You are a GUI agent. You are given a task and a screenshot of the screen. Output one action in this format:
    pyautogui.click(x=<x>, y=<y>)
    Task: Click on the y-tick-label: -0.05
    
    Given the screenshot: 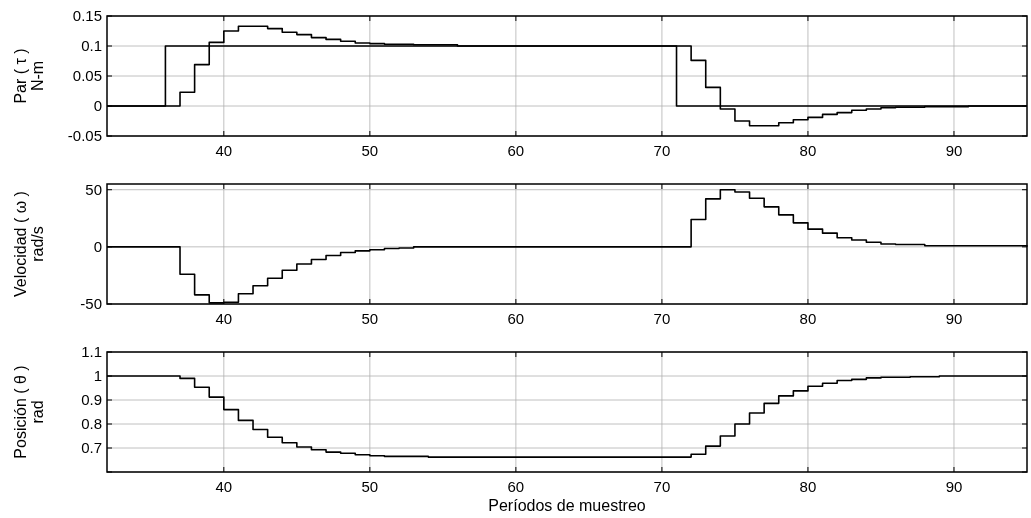 What is the action you would take?
    pyautogui.click(x=84, y=136)
    